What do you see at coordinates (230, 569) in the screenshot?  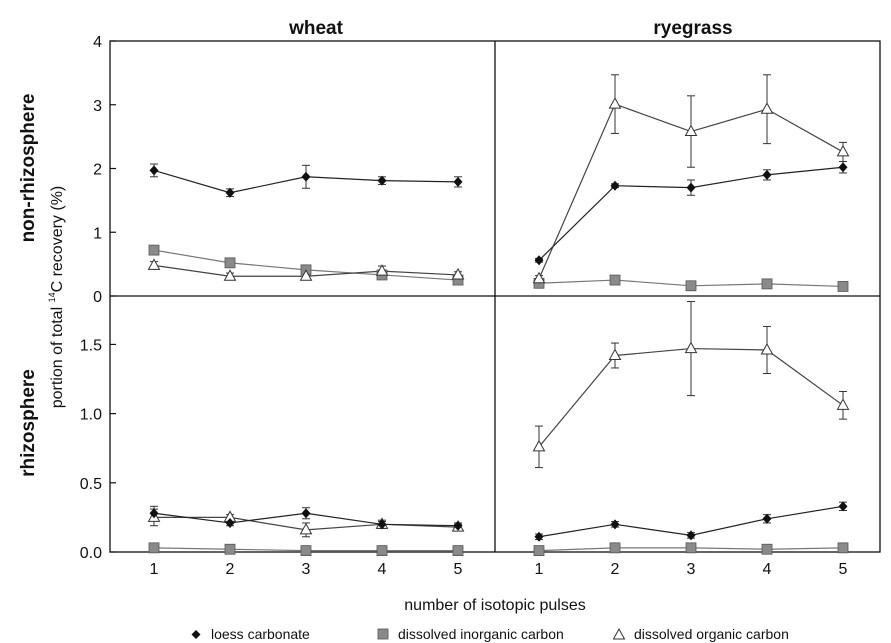 I see `x-tick-label-wheat-2: 2` at bounding box center [230, 569].